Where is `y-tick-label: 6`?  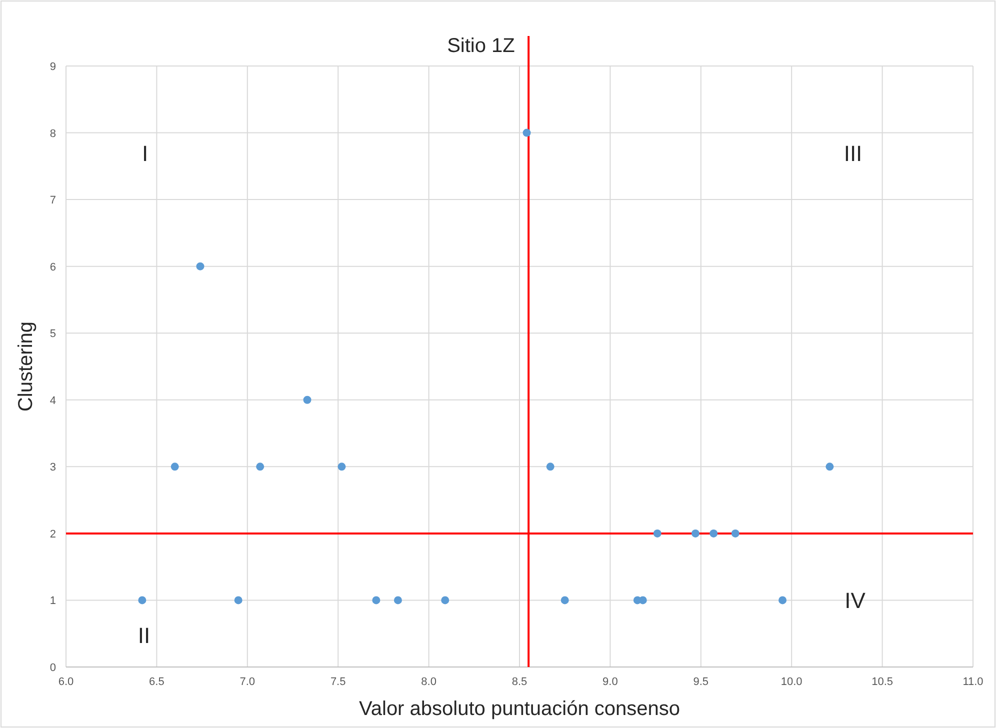 y-tick-label: 6 is located at coordinates (53, 267).